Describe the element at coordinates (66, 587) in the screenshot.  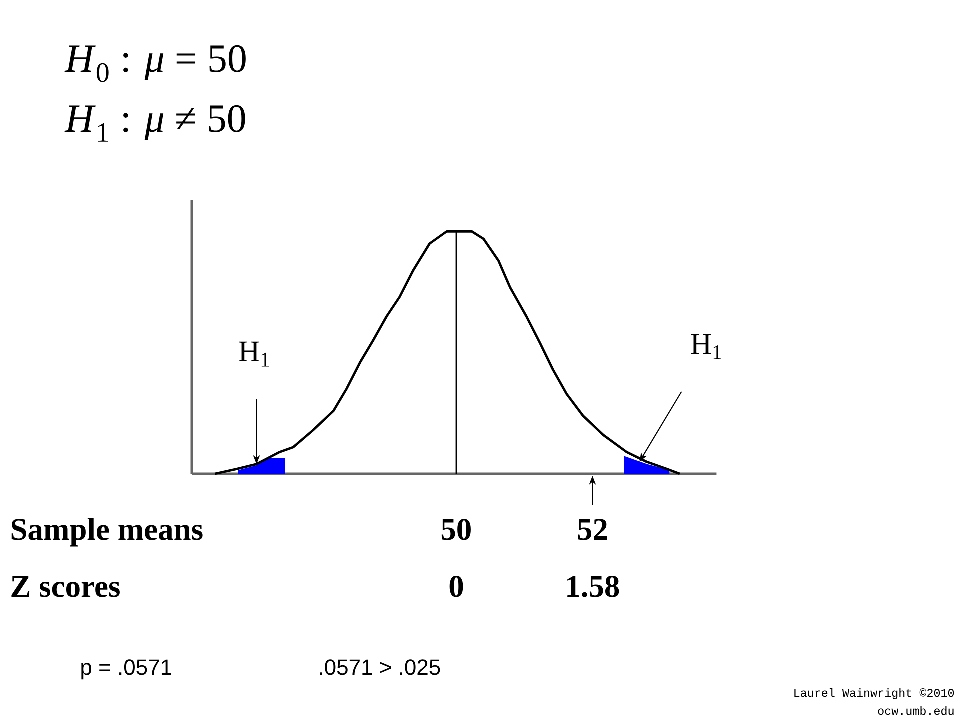
I see `x2-axis-title: Z scores` at that location.